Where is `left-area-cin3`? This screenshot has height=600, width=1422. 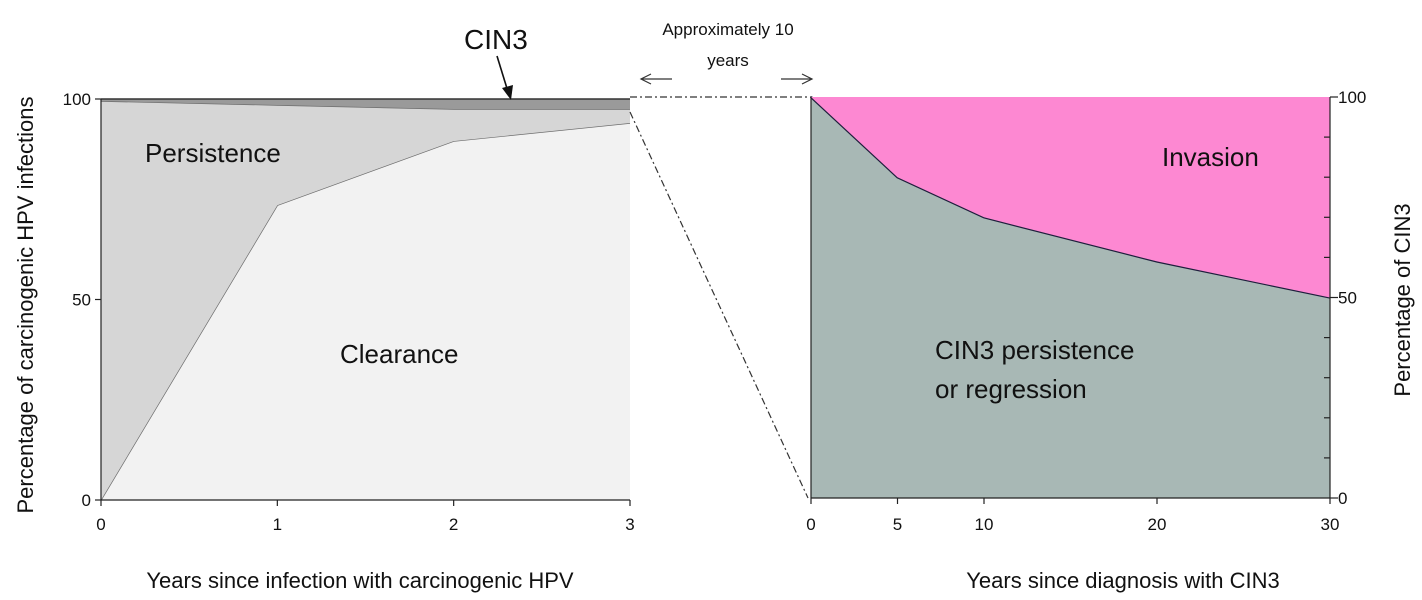
left-area-cin3 is located at coordinates (365, 104).